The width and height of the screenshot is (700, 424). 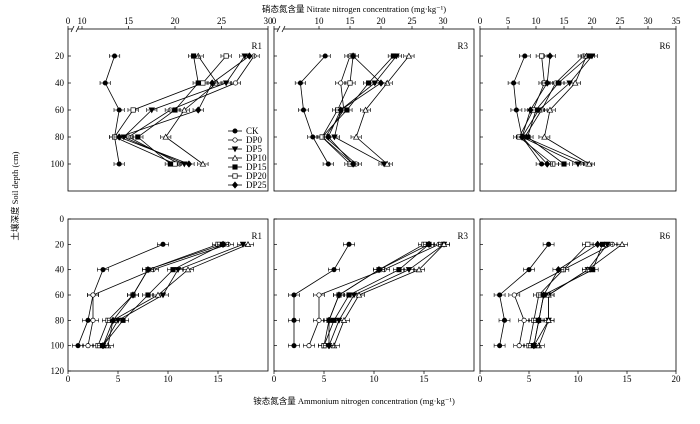 What do you see at coordinates (247, 176) in the screenshot?
I see `legend-item-dp20: DP20` at bounding box center [247, 176].